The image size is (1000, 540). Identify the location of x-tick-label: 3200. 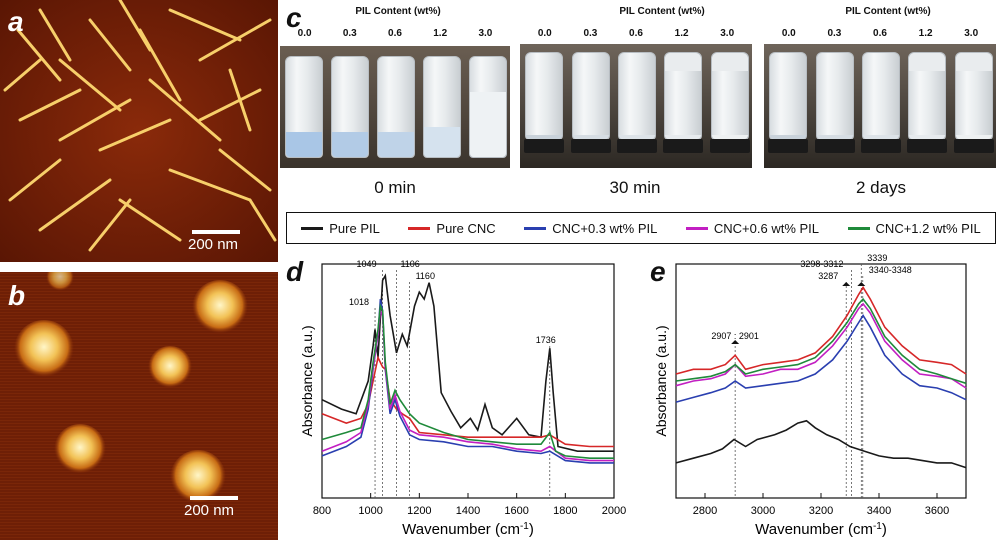
(821, 511).